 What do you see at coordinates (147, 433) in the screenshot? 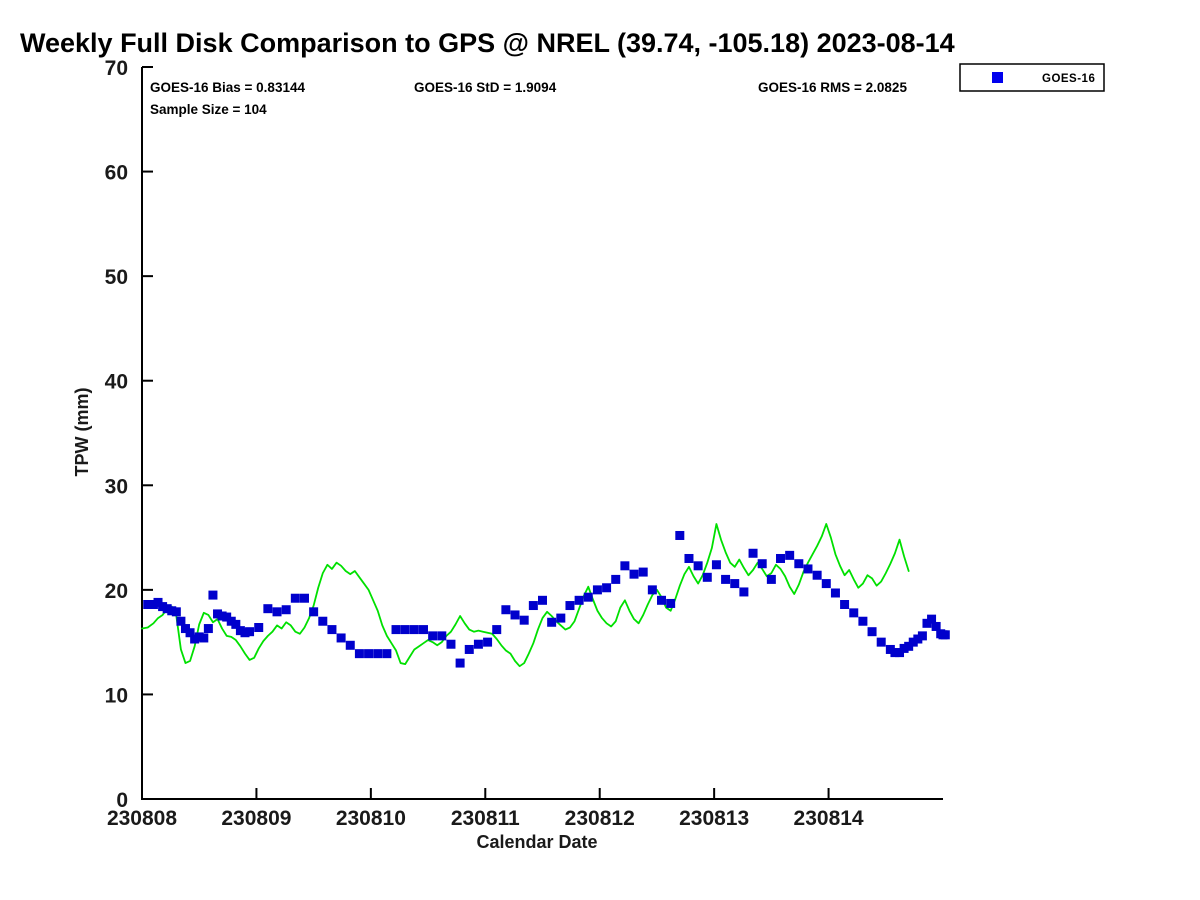
I see `y-axis-ticks` at bounding box center [147, 433].